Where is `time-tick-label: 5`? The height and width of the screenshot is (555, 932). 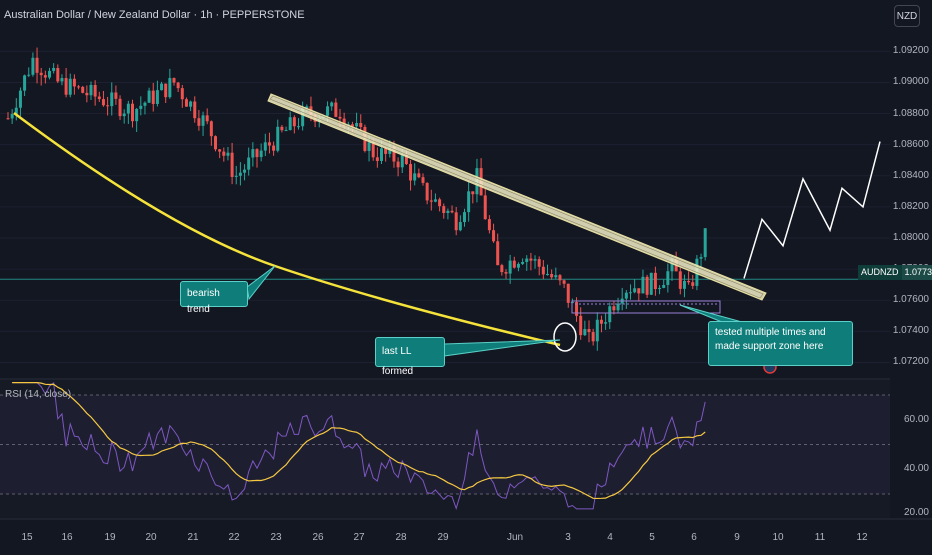 time-tick-label: 5 is located at coordinates (652, 537).